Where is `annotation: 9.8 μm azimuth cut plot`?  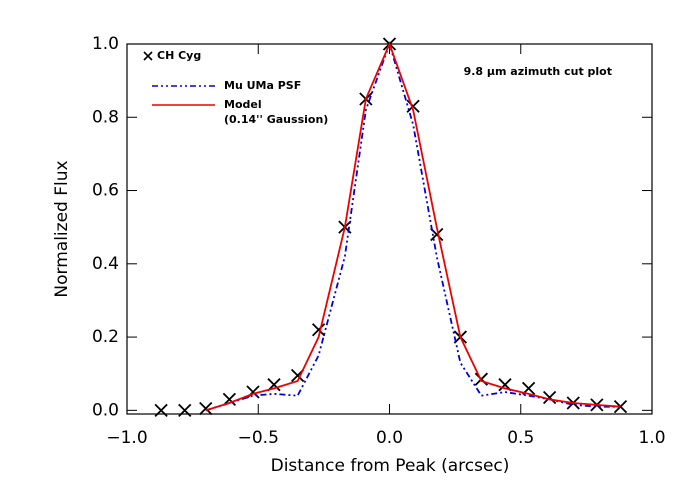
annotation: 9.8 μm azimuth cut plot is located at coordinates (538, 71).